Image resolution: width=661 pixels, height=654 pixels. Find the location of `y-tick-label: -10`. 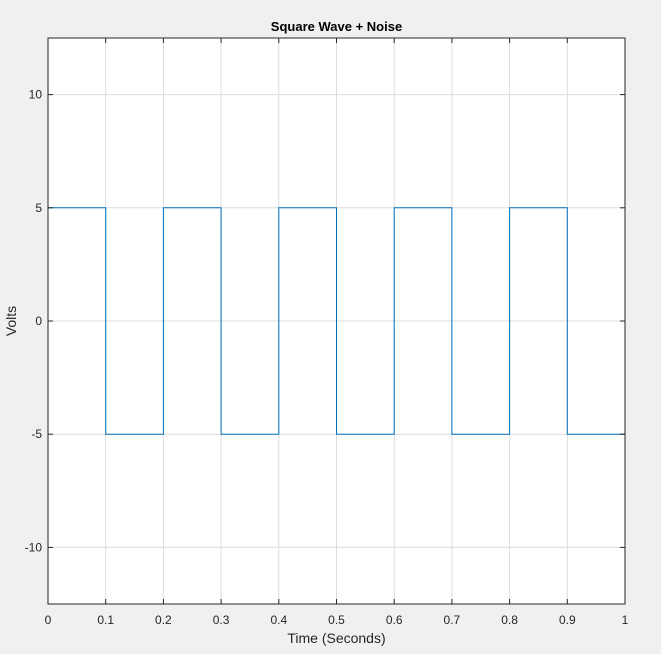

y-tick-label: -10 is located at coordinates (34, 547).